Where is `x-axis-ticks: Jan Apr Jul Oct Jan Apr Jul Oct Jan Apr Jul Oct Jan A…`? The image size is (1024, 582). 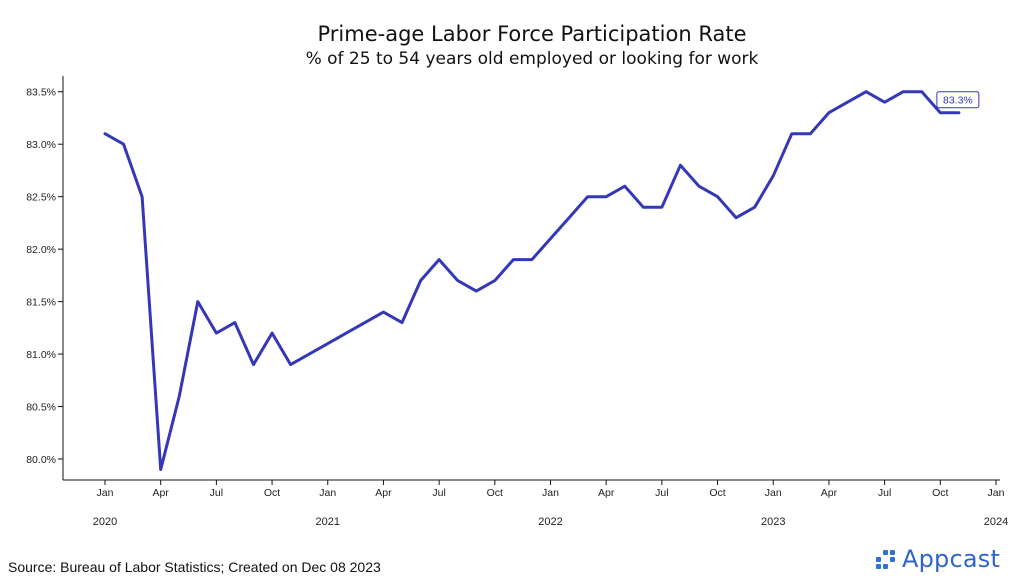 x-axis-ticks: Jan Apr Jul Oct Jan Apr Jul Oct Jan Apr Jul Oct Jan A… is located at coordinates (551, 489).